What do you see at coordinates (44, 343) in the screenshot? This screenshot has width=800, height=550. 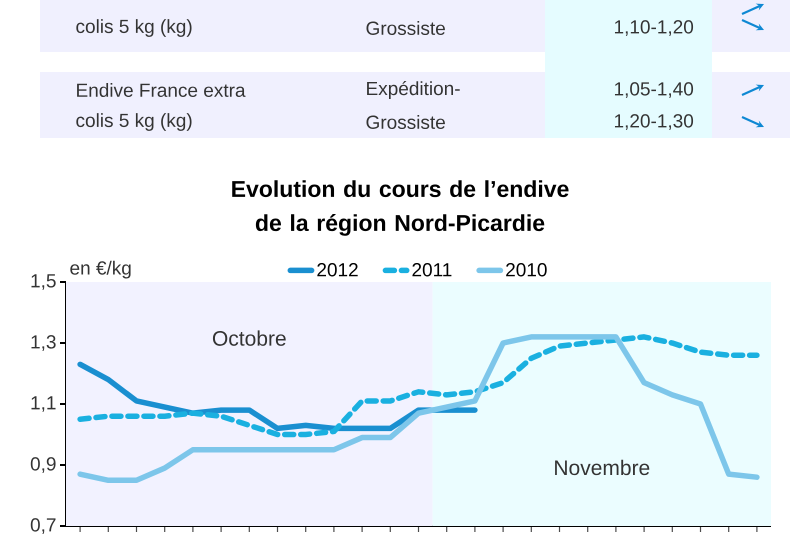 I see `y-tick-label: 1,3` at bounding box center [44, 343].